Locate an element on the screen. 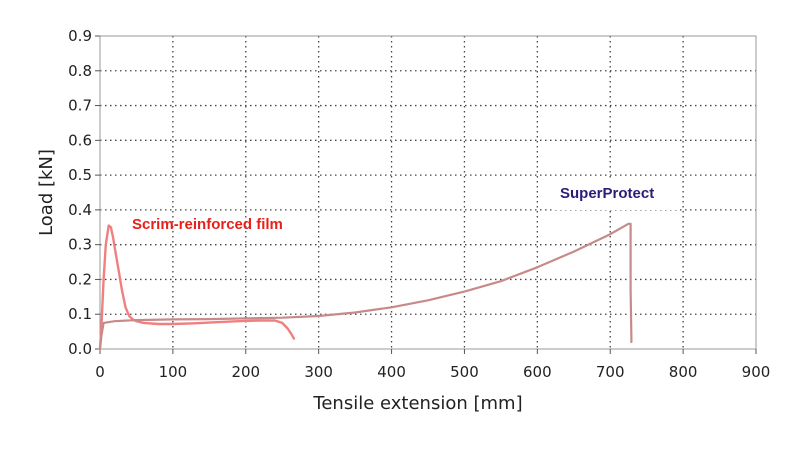  y-tick-label: 0.6 is located at coordinates (80, 140).